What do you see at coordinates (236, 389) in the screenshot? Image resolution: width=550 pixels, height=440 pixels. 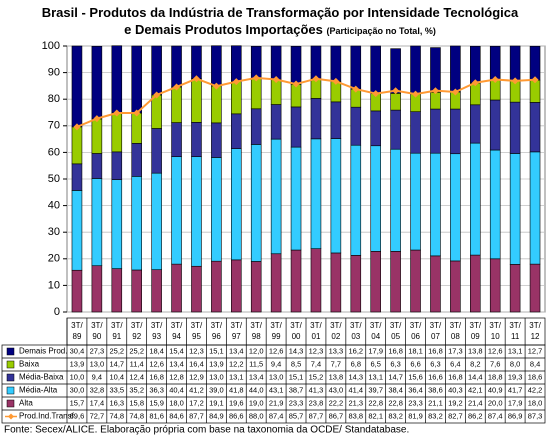 I see `table-value: 41,8` at bounding box center [236, 389].